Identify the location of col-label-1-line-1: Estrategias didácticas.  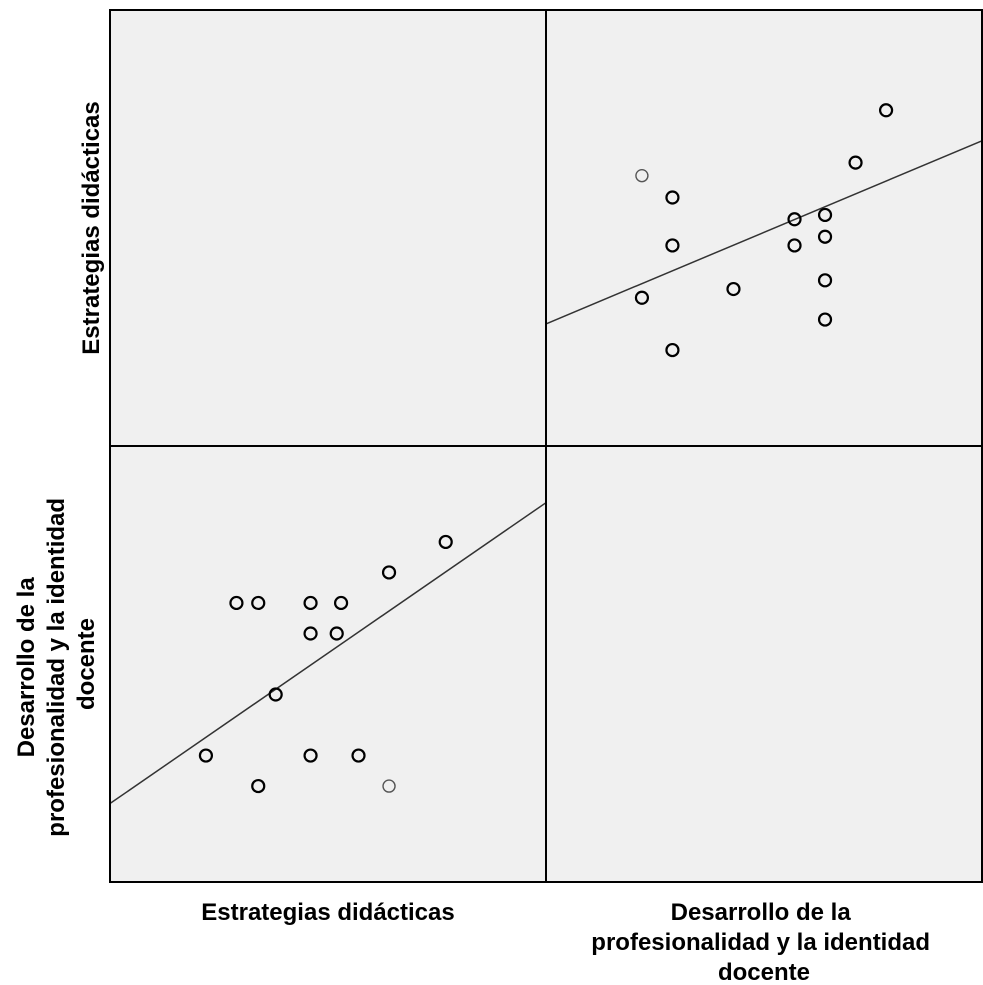
(327, 912).